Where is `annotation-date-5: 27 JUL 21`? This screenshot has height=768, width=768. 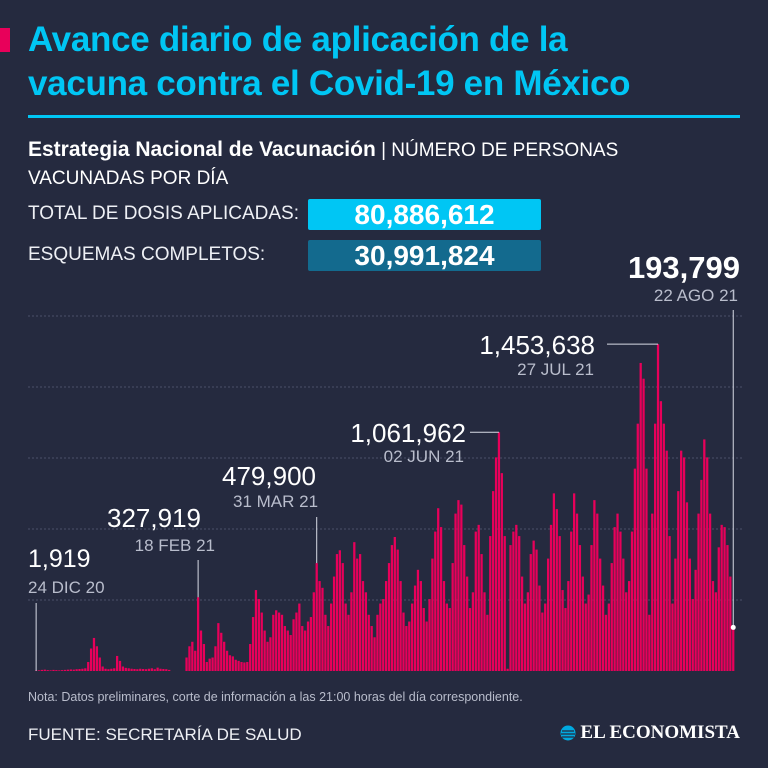
annotation-date-5: 27 JUL 21 is located at coordinates (555, 369).